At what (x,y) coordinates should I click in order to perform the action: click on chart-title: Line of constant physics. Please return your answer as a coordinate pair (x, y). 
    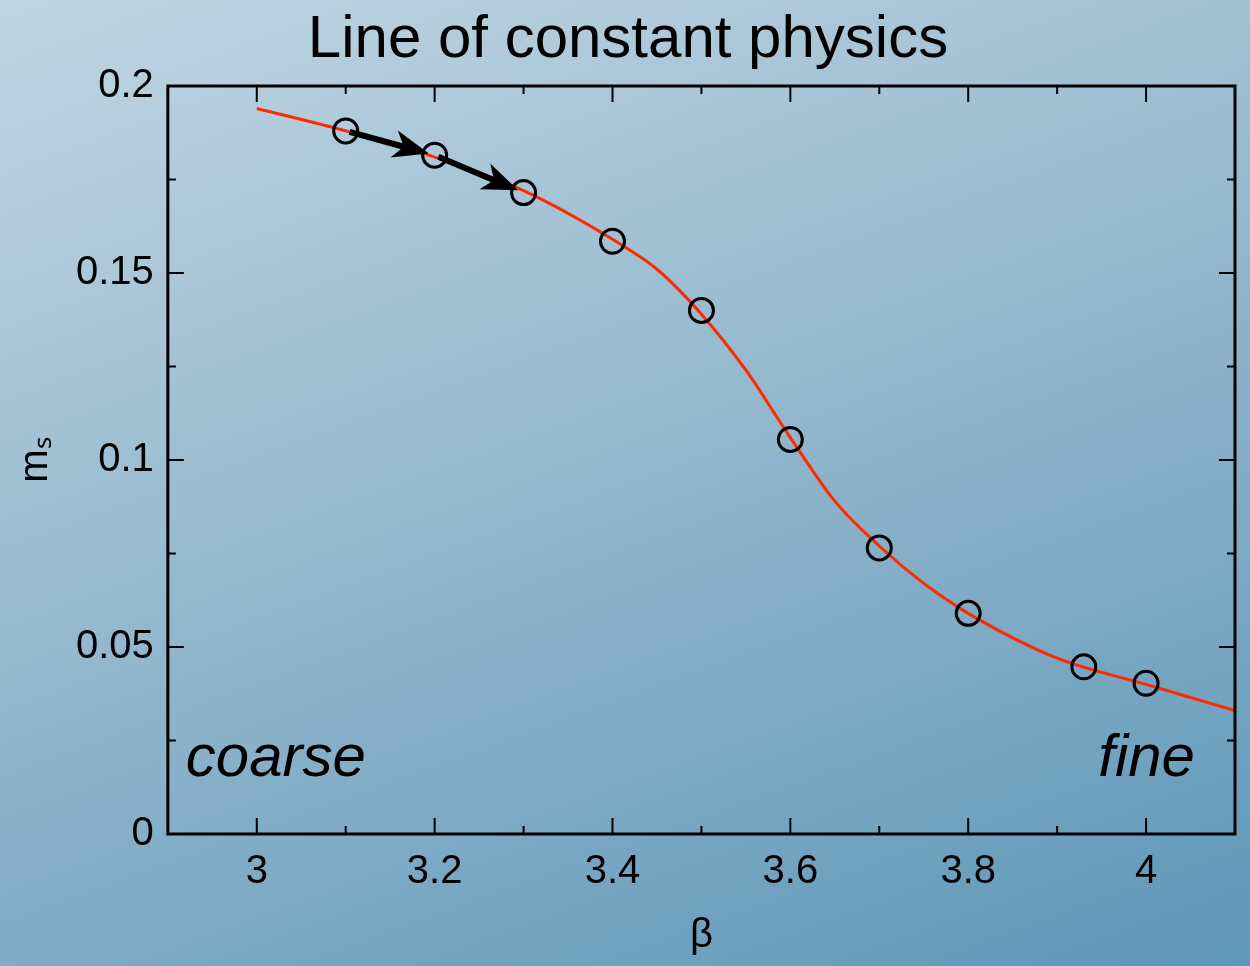
    Looking at the image, I should click on (628, 36).